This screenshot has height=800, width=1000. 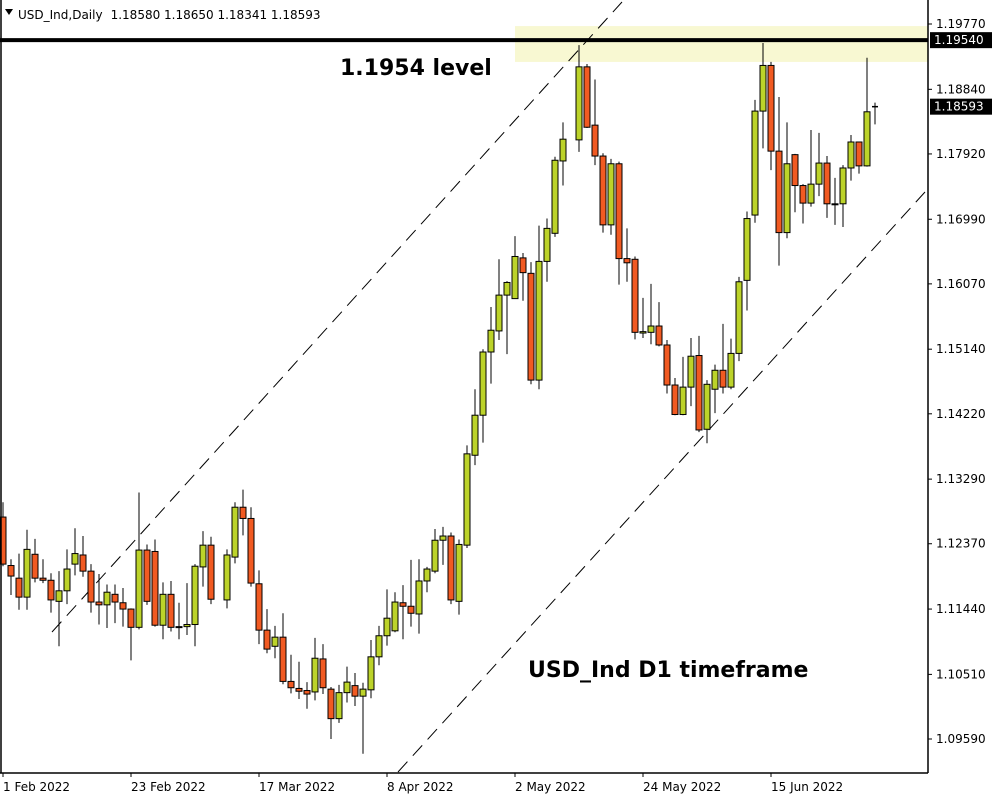 What do you see at coordinates (961, 479) in the screenshot?
I see `y-tick-label: 1.13290` at bounding box center [961, 479].